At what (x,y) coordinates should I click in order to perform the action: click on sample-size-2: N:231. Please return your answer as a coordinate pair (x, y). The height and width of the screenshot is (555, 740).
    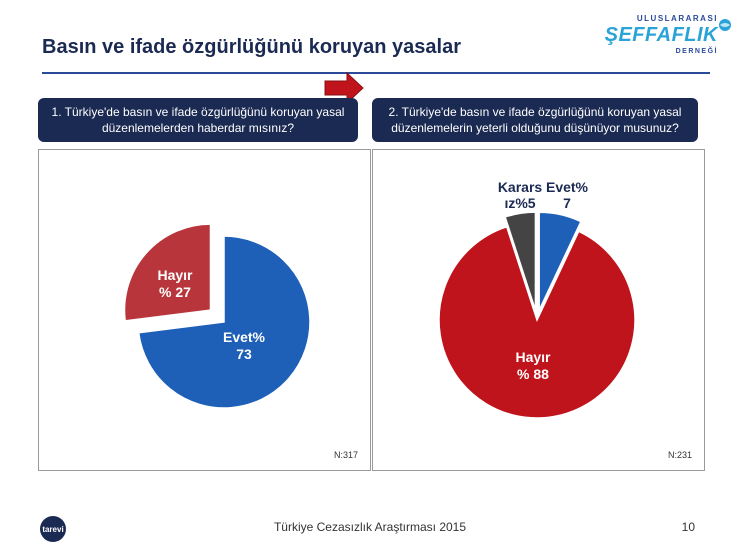
    Looking at the image, I should click on (679, 455).